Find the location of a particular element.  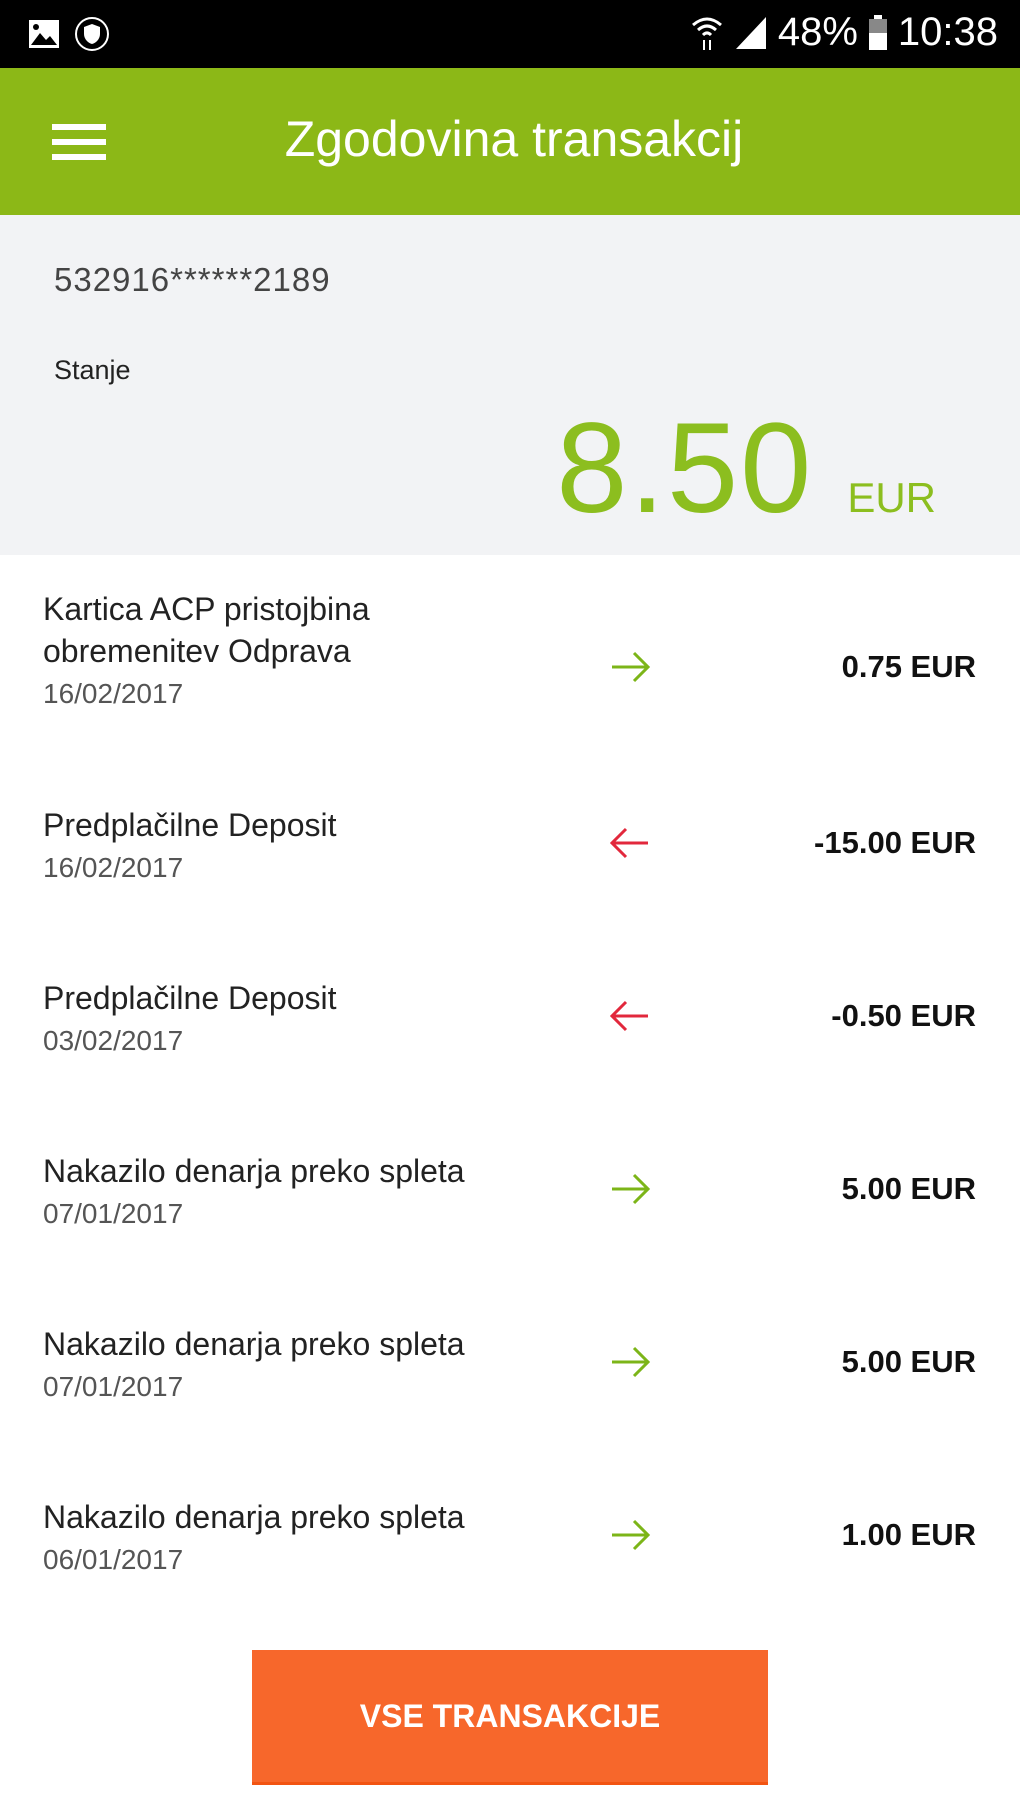

balance-label: Stanje is located at coordinates (92, 370).